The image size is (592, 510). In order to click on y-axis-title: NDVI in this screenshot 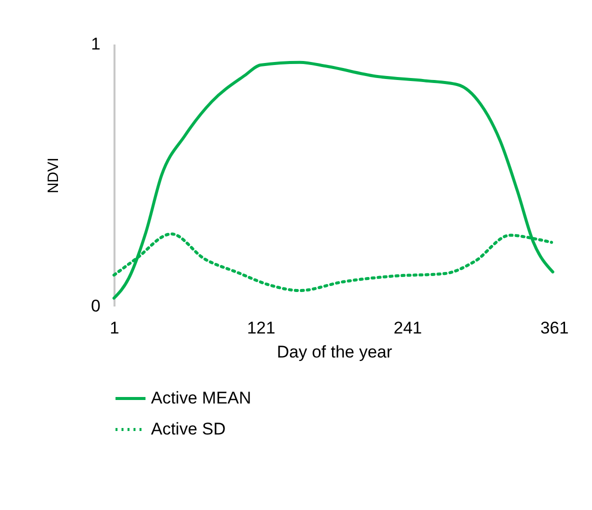, I will do `click(53, 176)`.